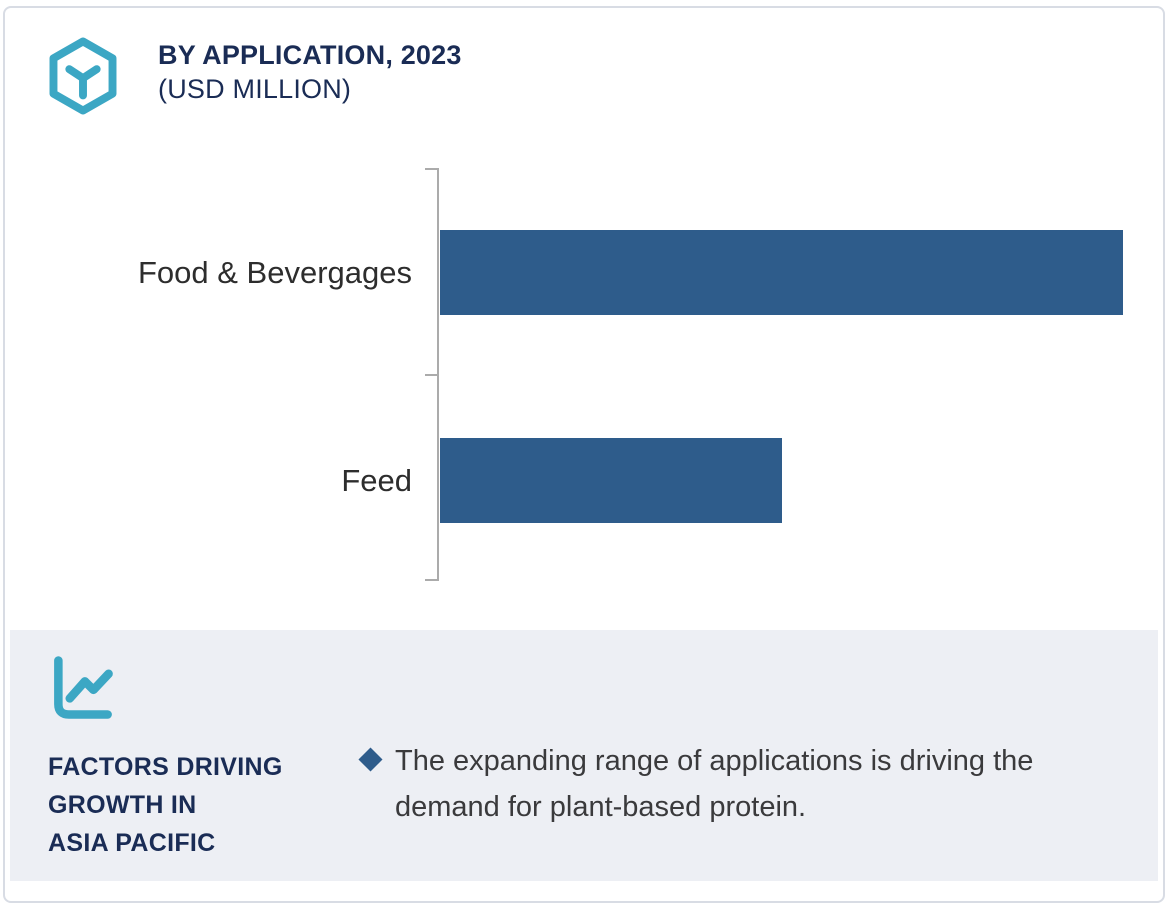  What do you see at coordinates (122, 805) in the screenshot?
I see `heading-line: GROWTH IN` at bounding box center [122, 805].